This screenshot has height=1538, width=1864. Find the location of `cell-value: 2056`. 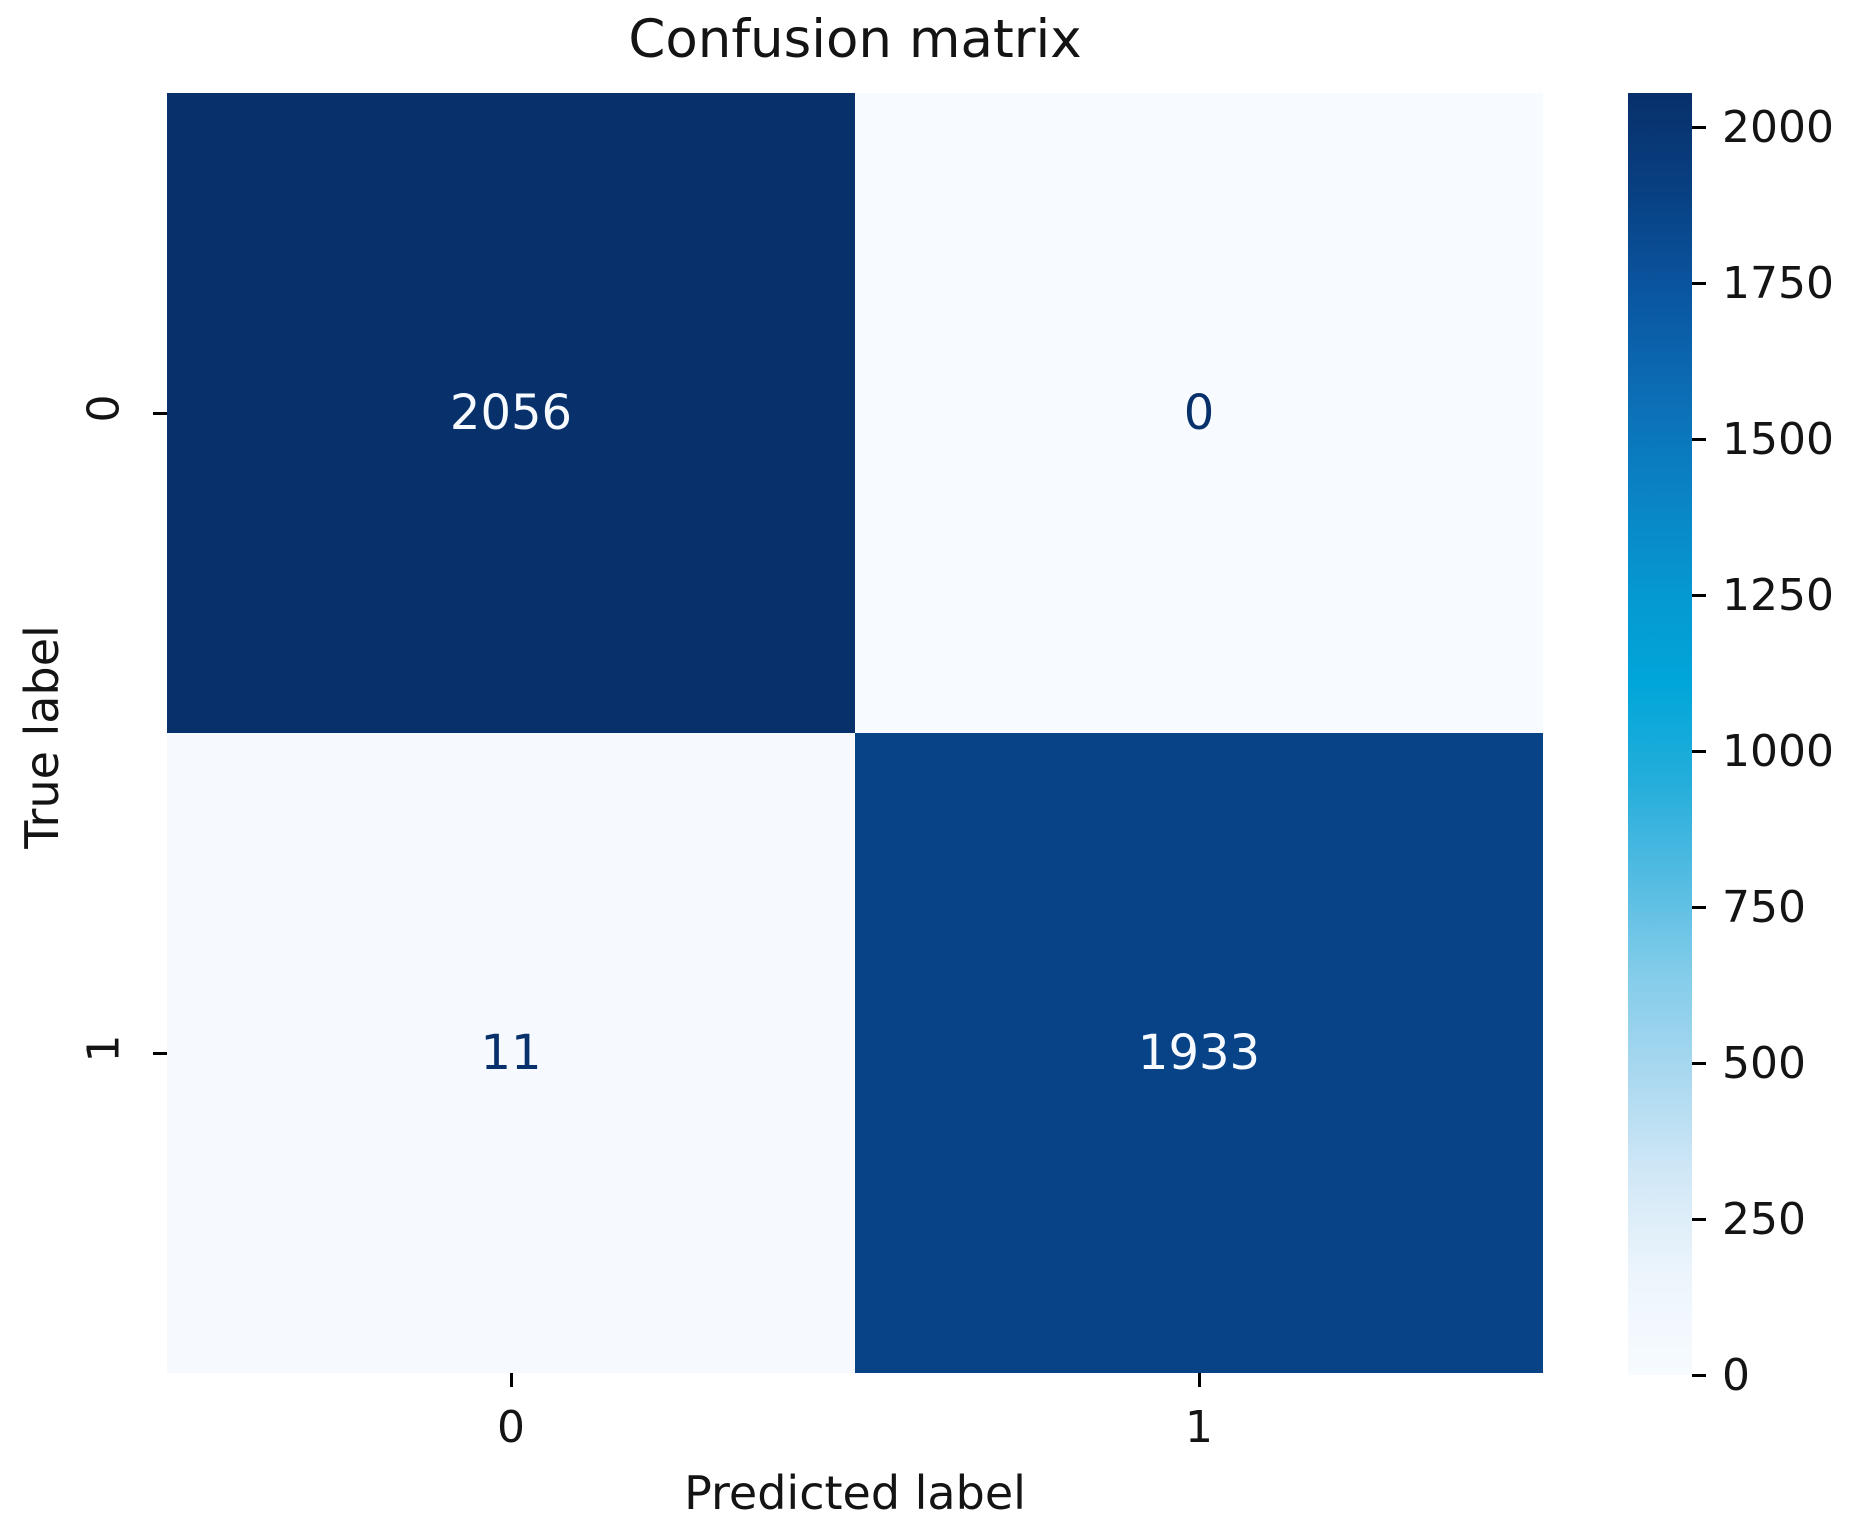

cell-value: 2056 is located at coordinates (511, 413).